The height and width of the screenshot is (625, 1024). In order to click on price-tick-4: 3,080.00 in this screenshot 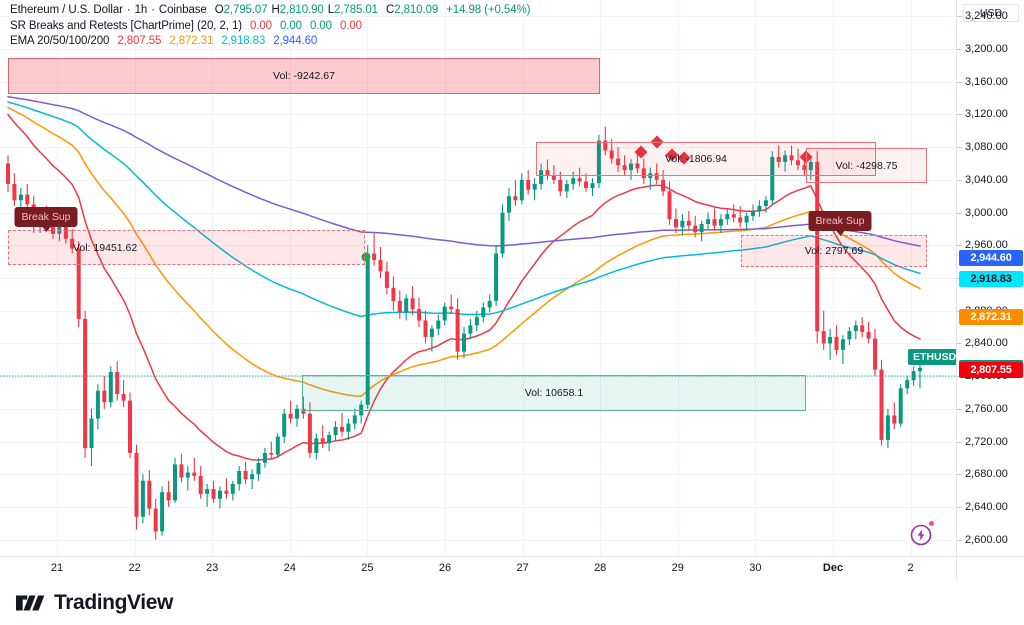, I will do `click(986, 147)`.